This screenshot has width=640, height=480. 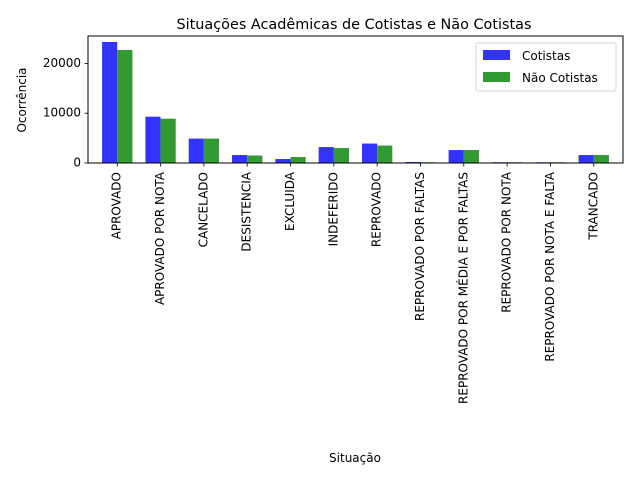 I want to click on legend-label-cotistas: Cotistas, so click(x=546, y=56).